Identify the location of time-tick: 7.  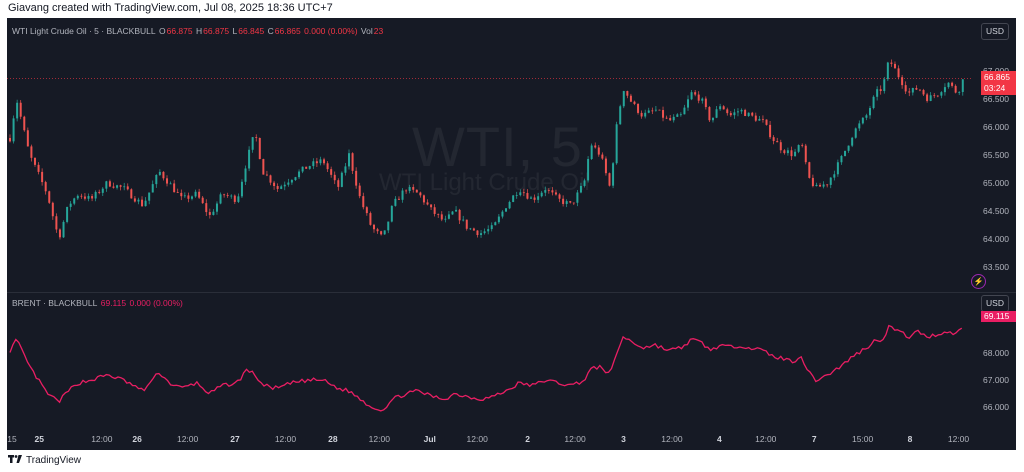
(814, 439).